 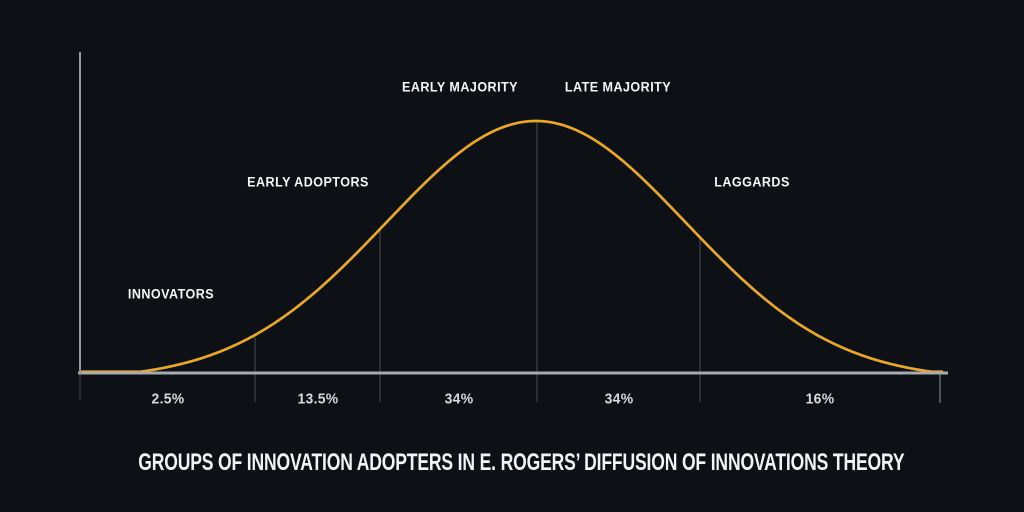 I want to click on percent-label-laggards: 16%, so click(x=820, y=399).